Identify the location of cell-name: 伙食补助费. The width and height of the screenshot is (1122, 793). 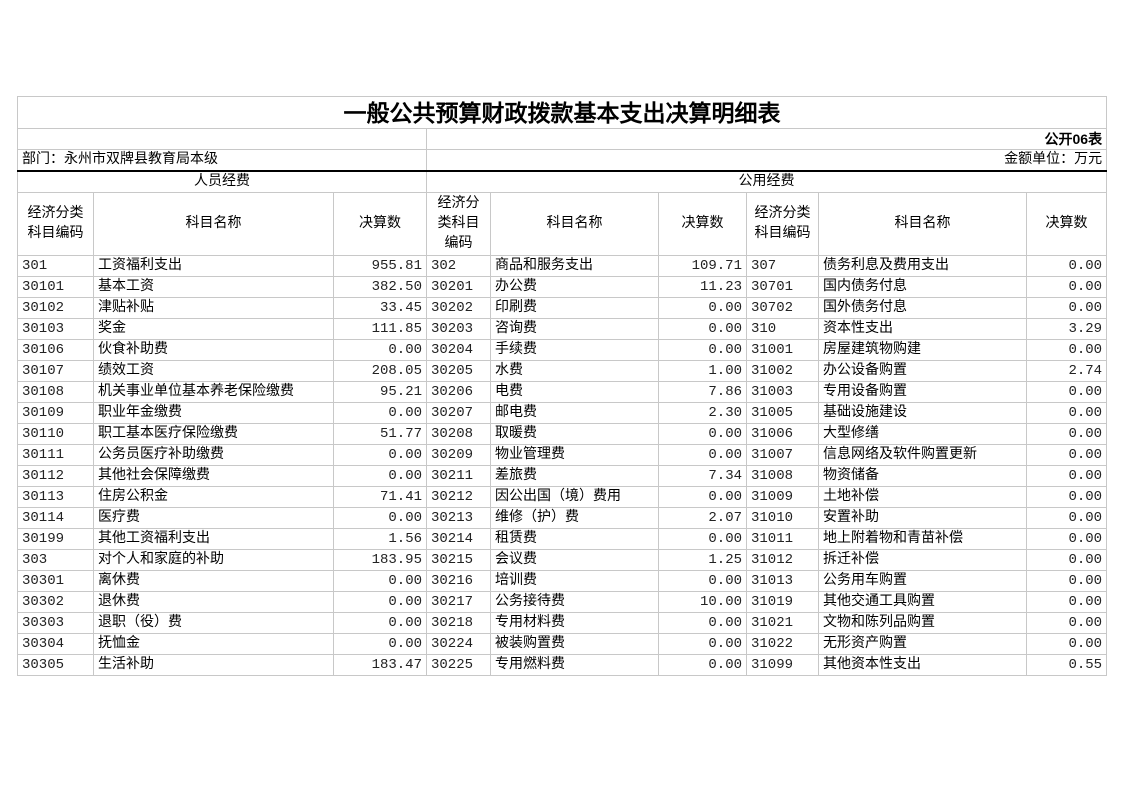
(213, 350).